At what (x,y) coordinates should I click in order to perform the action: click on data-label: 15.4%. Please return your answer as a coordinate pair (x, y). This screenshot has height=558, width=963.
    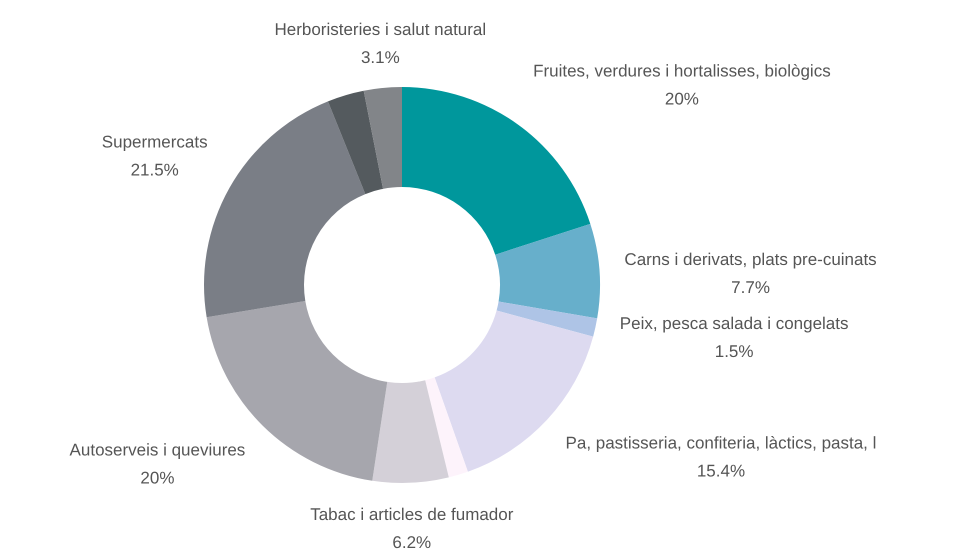
    Looking at the image, I should click on (721, 471).